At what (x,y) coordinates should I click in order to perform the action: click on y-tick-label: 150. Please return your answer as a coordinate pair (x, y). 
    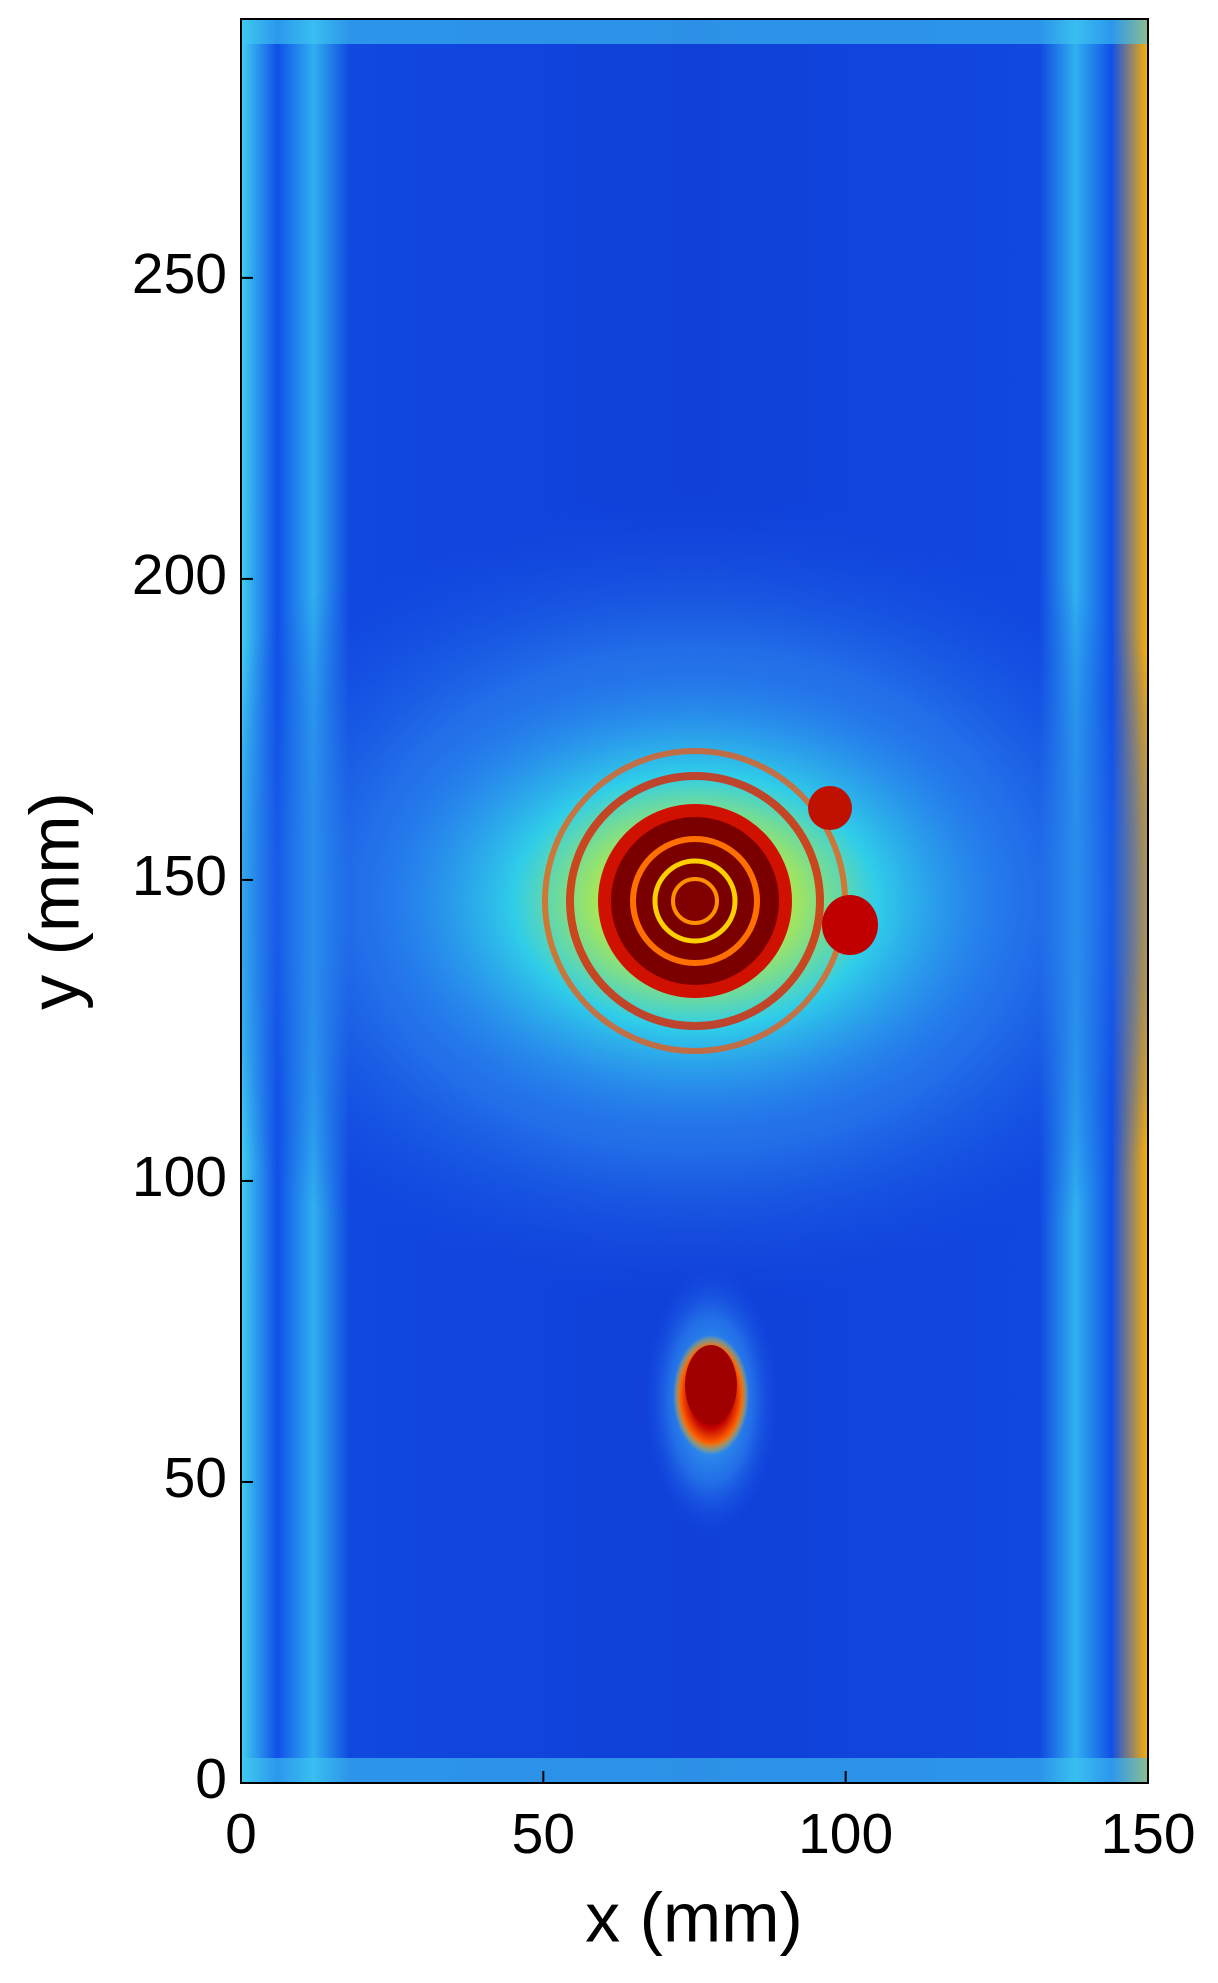
    Looking at the image, I should click on (179, 876).